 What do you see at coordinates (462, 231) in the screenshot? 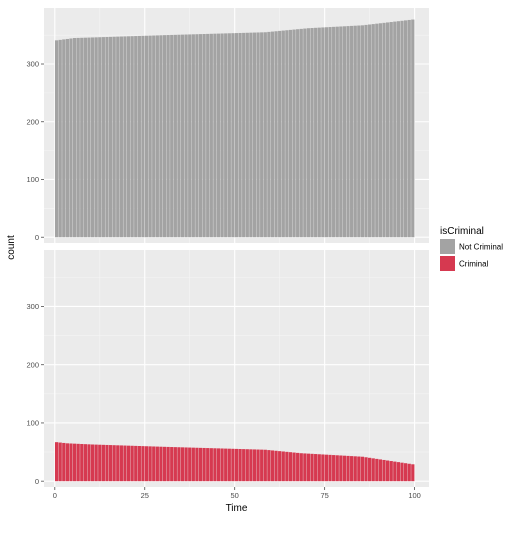
I see `legend-title: isCriminal` at bounding box center [462, 231].